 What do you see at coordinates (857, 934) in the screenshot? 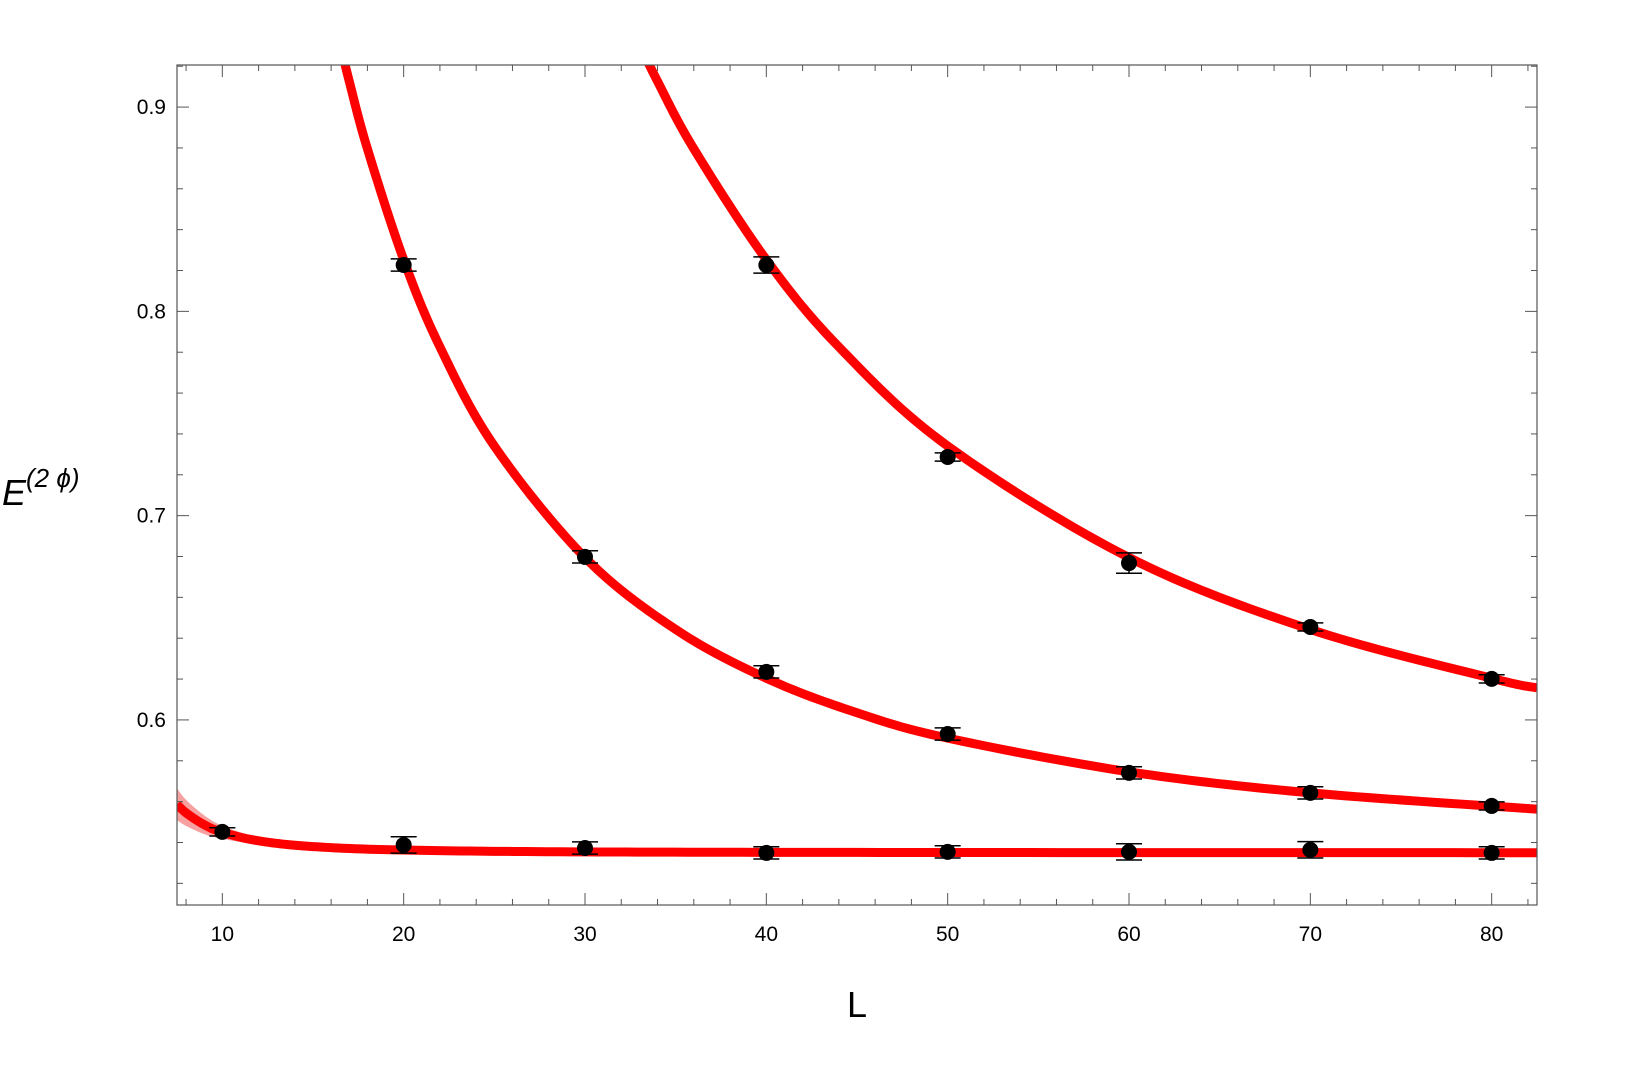
I see `x-tick-labels: 10 20 30 40 50 60 70 80` at bounding box center [857, 934].